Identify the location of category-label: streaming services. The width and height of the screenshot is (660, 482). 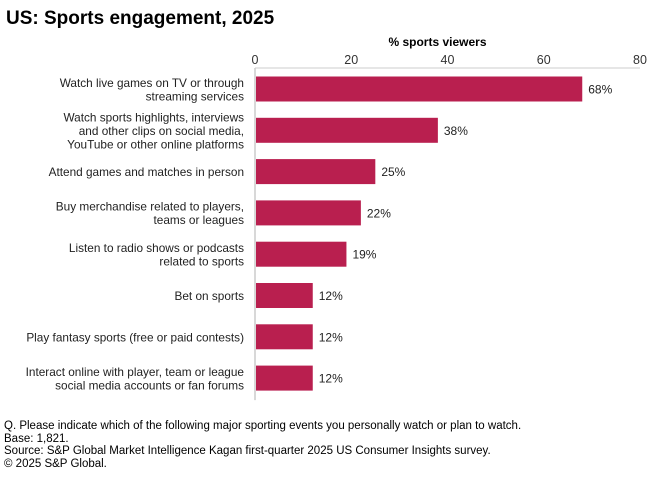
(195, 96).